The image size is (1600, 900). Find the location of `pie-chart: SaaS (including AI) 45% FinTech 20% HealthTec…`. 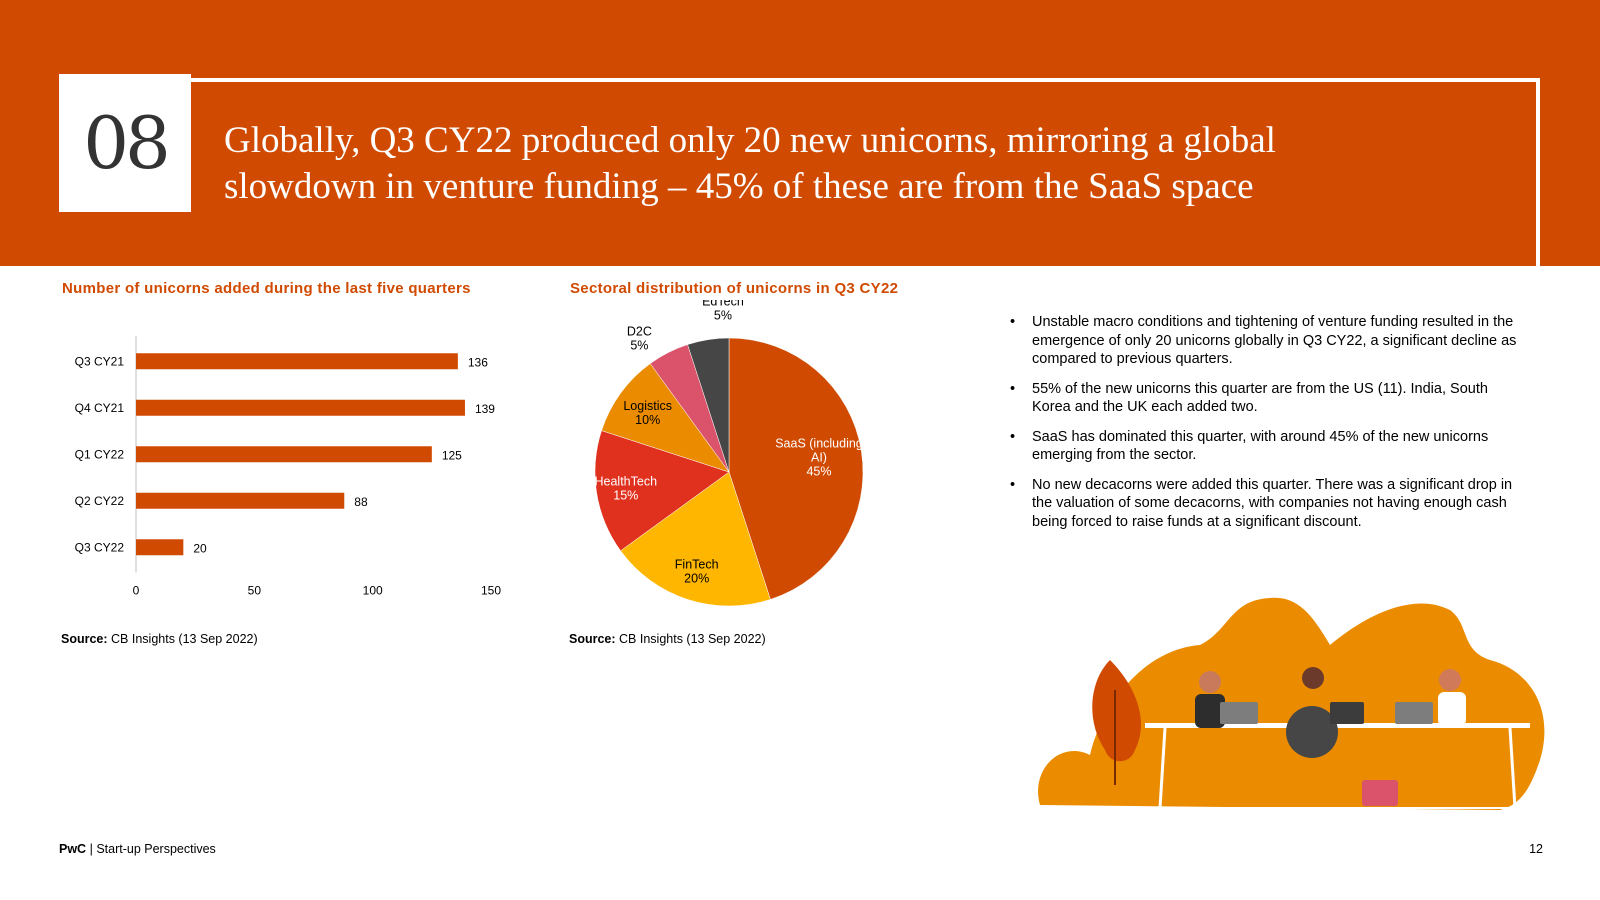

pie-chart: SaaS (including AI) 45% FinTech 20% HealthTec… is located at coordinates (729, 453).